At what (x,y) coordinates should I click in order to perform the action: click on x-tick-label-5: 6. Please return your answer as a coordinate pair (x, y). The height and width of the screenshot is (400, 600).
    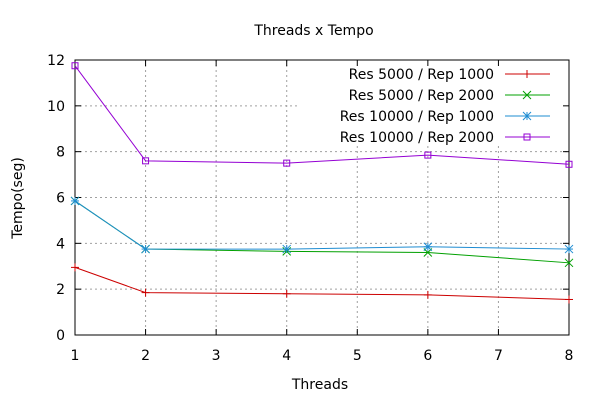
    Looking at the image, I should click on (427, 356).